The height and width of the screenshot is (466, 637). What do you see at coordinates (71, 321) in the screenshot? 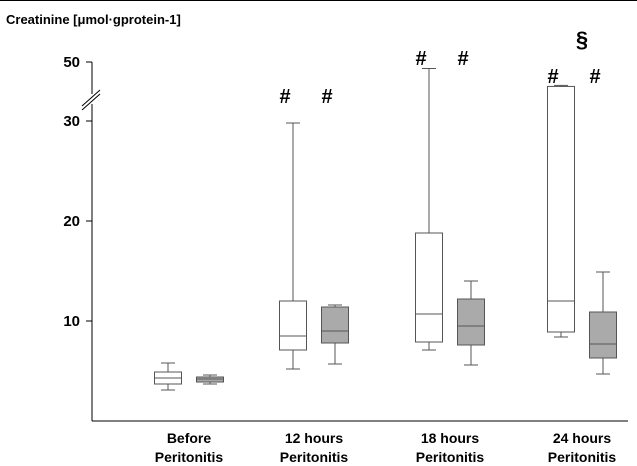
I see `y-tick-label: 10` at bounding box center [71, 321].